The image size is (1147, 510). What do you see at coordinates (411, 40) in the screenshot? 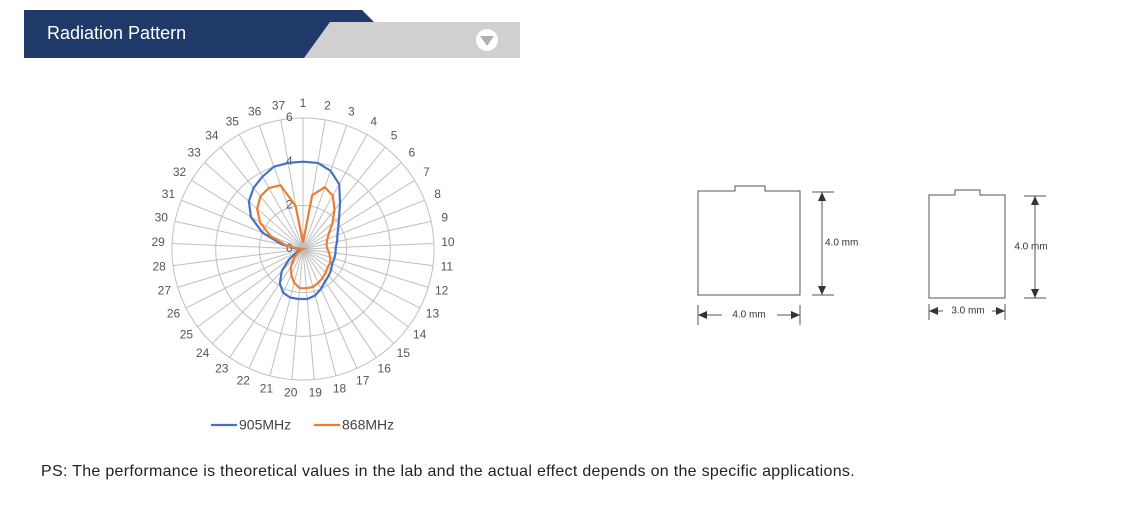
I see `header-bar` at bounding box center [411, 40].